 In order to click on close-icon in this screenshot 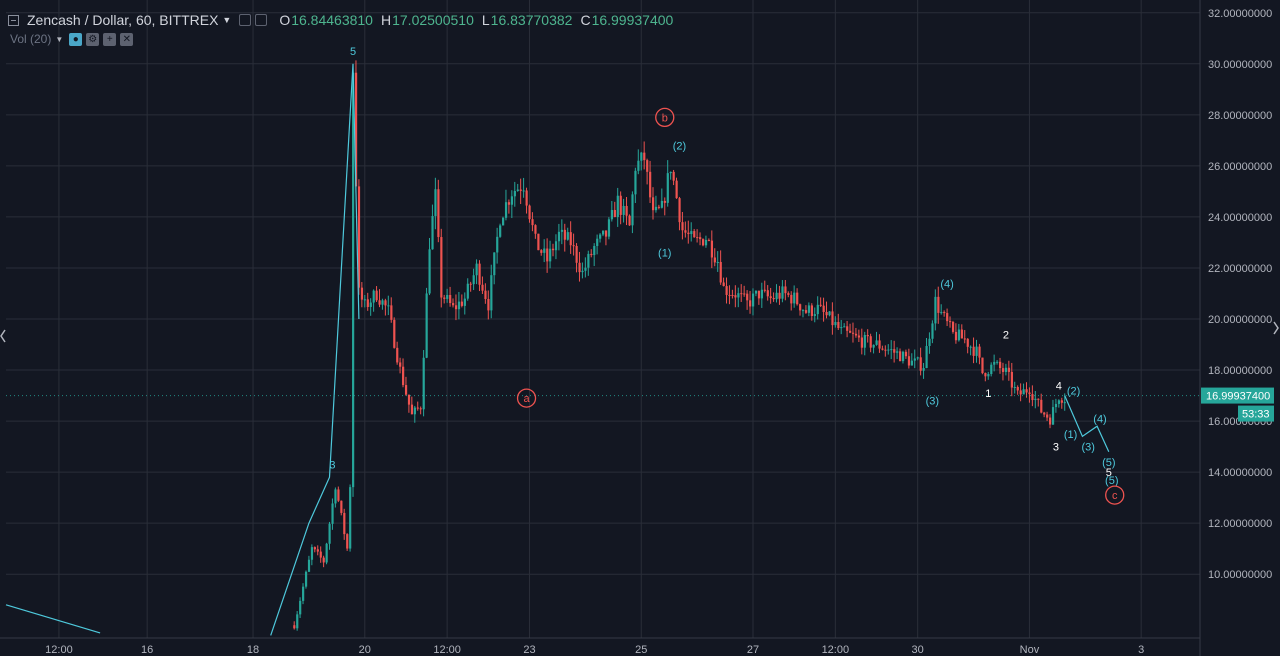, I will do `click(261, 20)`.